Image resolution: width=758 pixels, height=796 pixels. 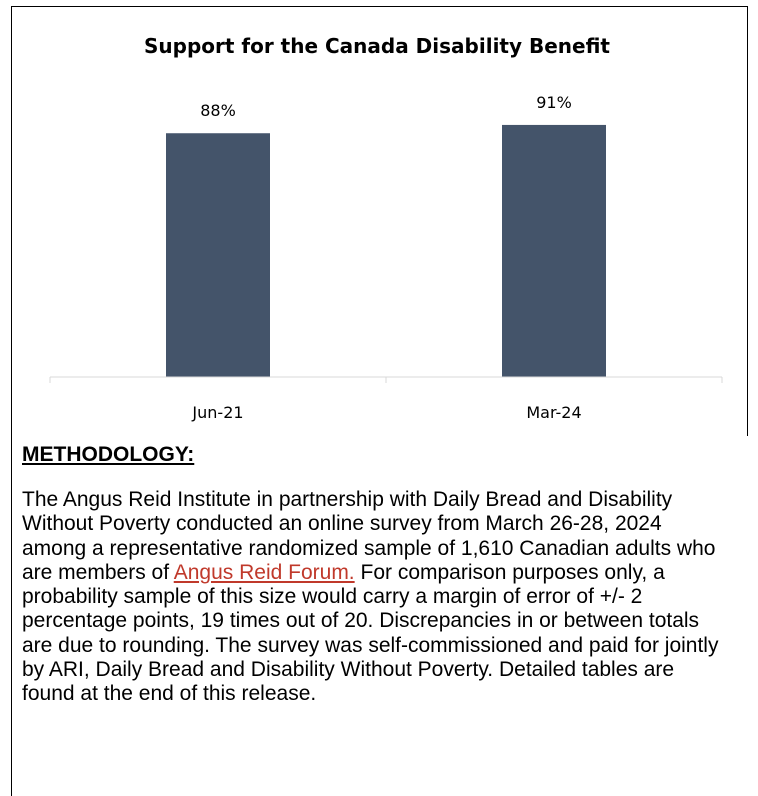 What do you see at coordinates (379, 6) in the screenshot?
I see `frame-top-border` at bounding box center [379, 6].